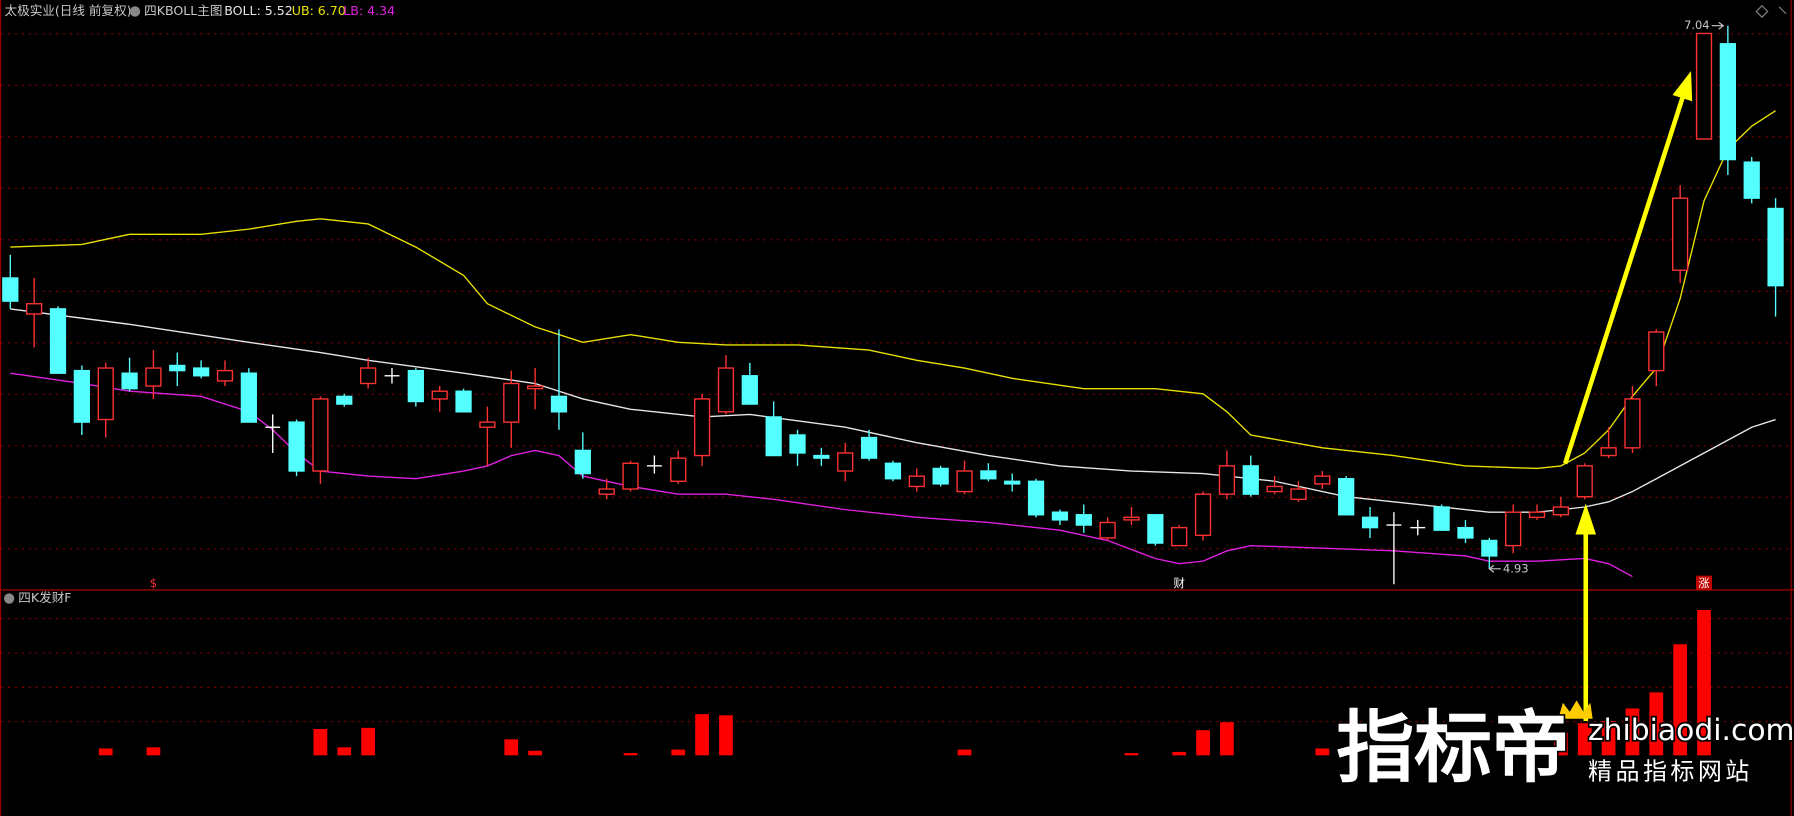  Describe the element at coordinates (68, 10) in the screenshot. I see `stock-title: 太极实业(日线 前复权)` at that location.